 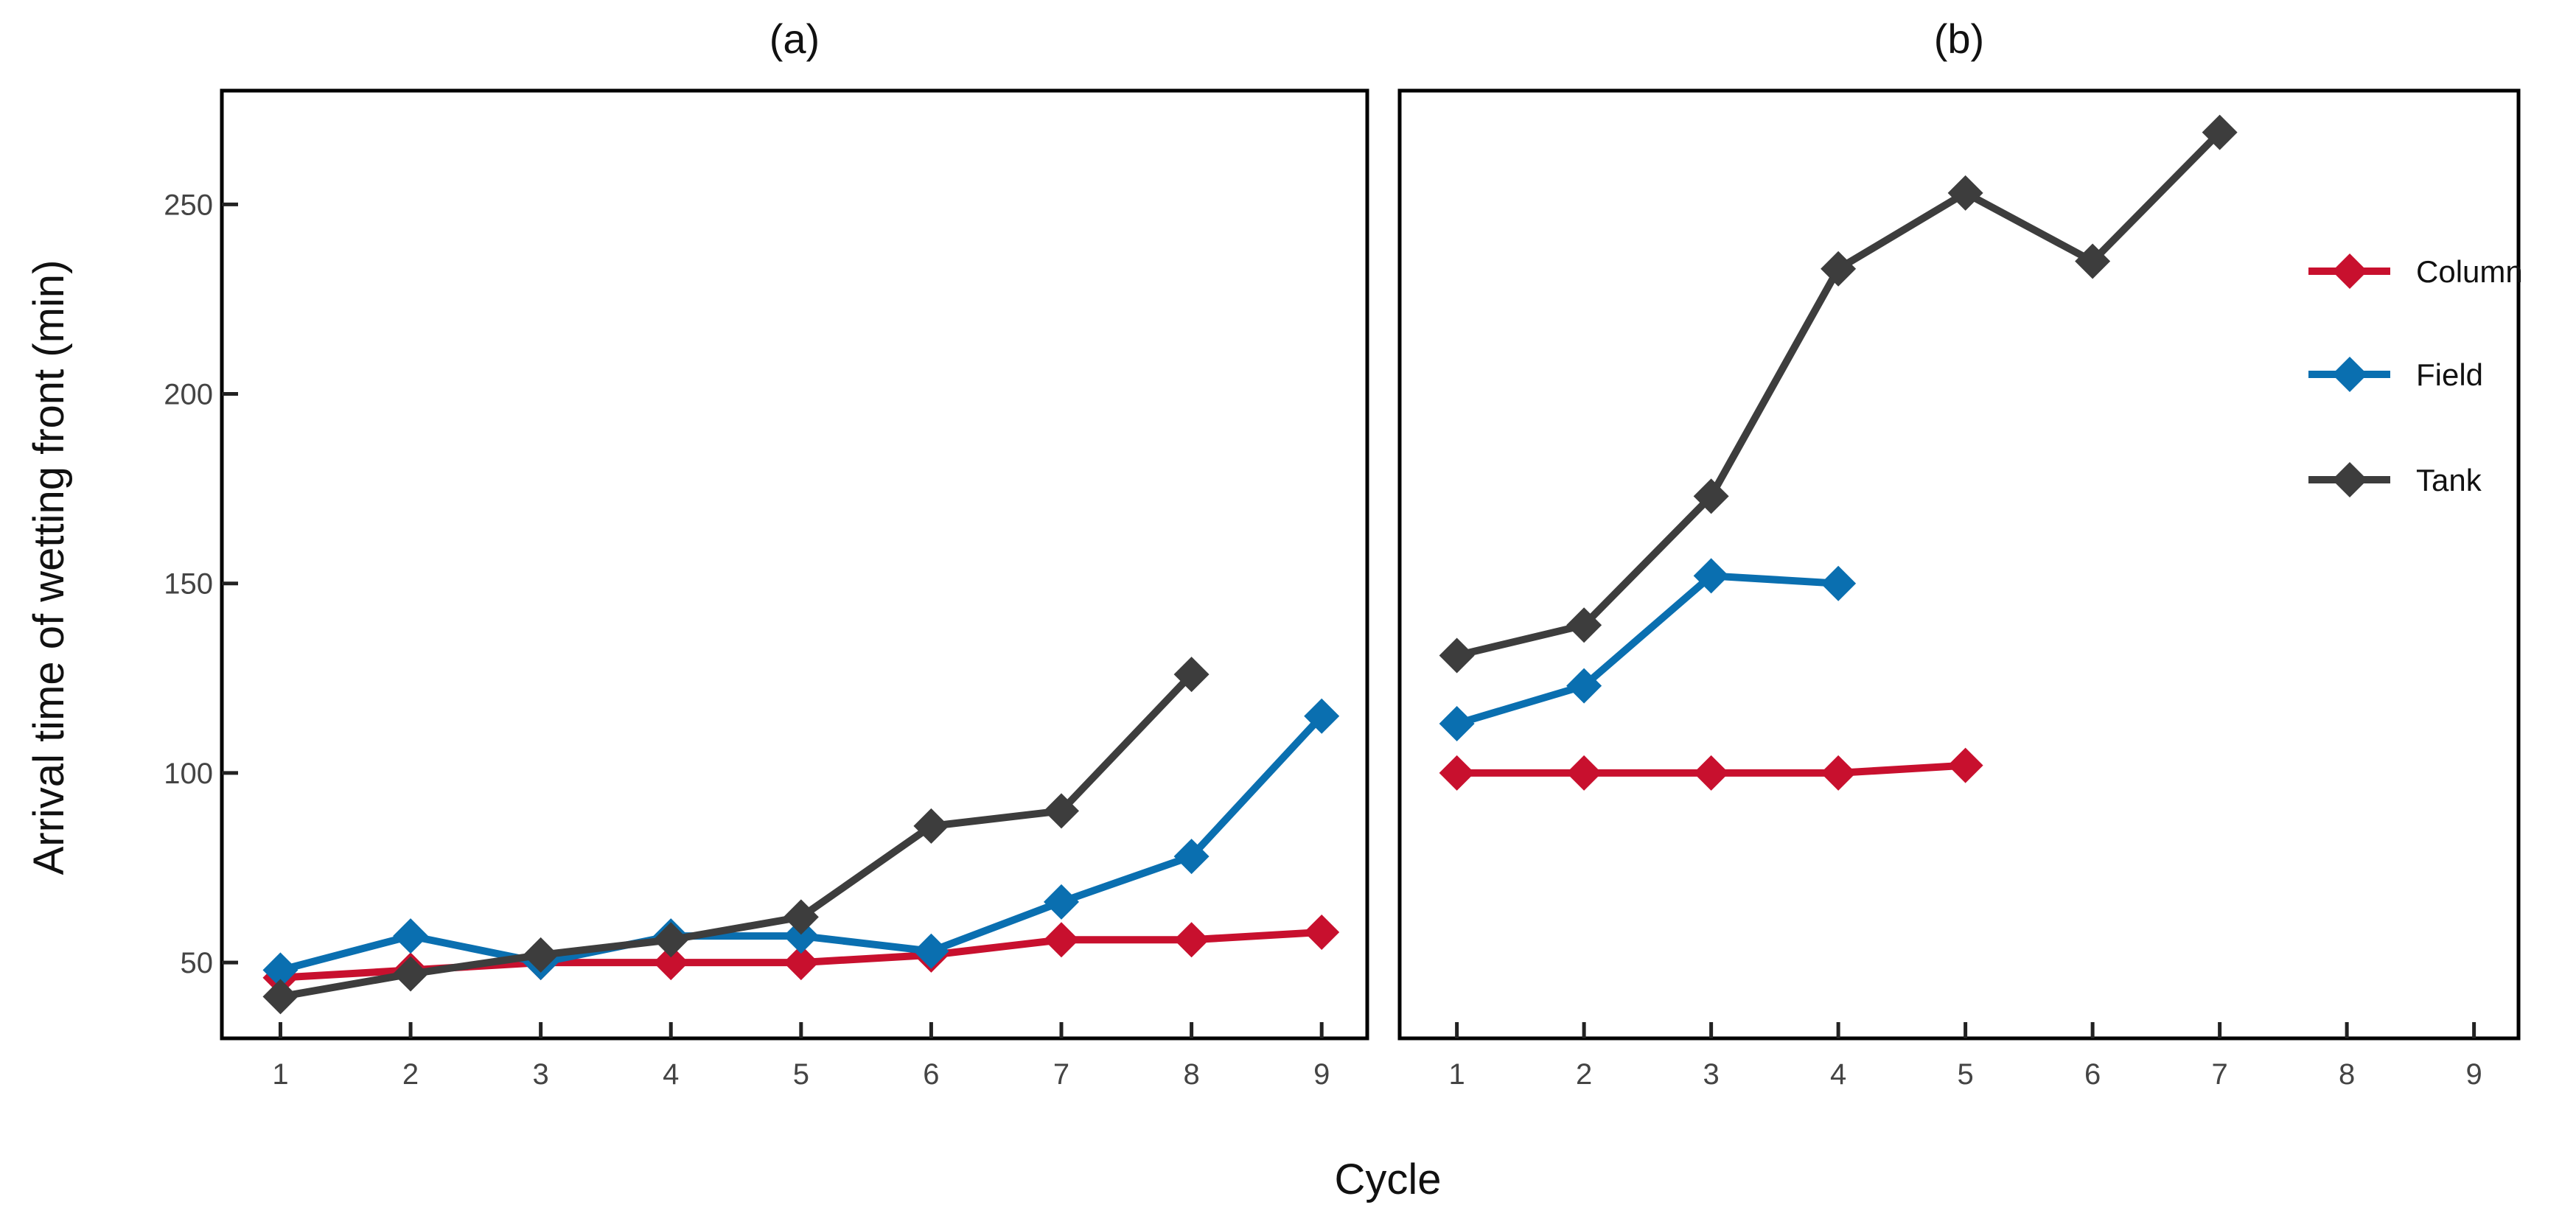 What do you see at coordinates (188, 584) in the screenshot?
I see `y-tick-label: 150` at bounding box center [188, 584].